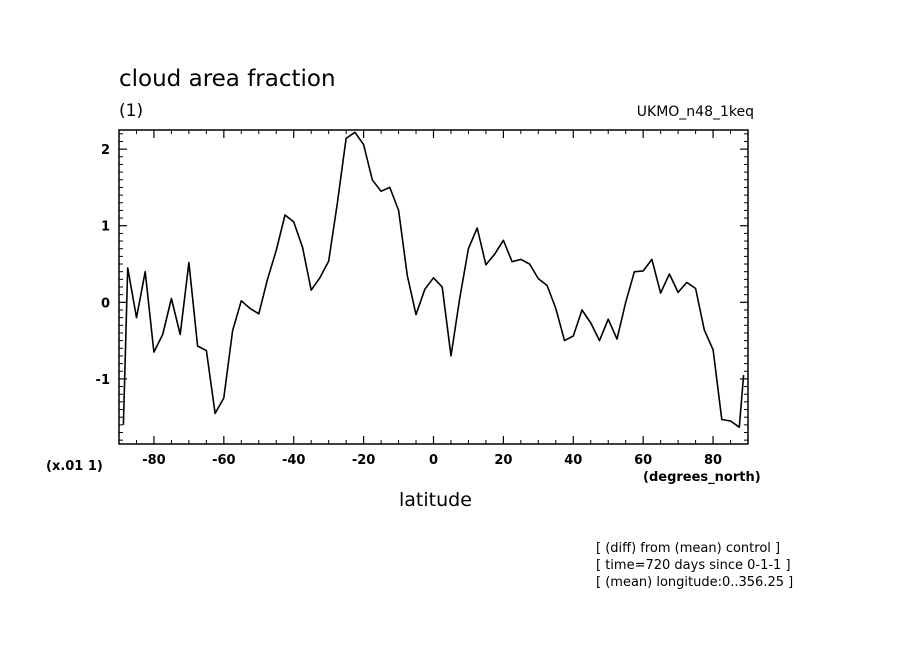 This screenshot has height=654, width=904. Describe the element at coordinates (713, 460) in the screenshot. I see `x-tick-label: 80` at that location.